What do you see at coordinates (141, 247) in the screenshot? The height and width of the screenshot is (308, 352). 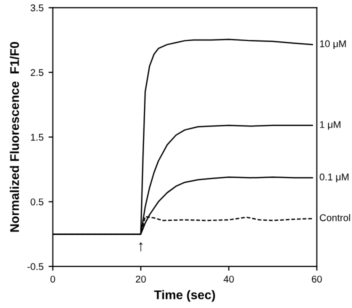 I see `annotation: ↑` at bounding box center [141, 247].